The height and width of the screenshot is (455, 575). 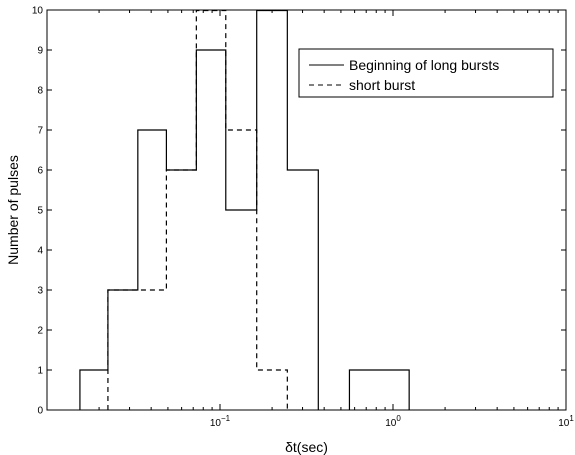 What do you see at coordinates (38, 11) in the screenshot?
I see `y-tick-label: 10` at bounding box center [38, 11].